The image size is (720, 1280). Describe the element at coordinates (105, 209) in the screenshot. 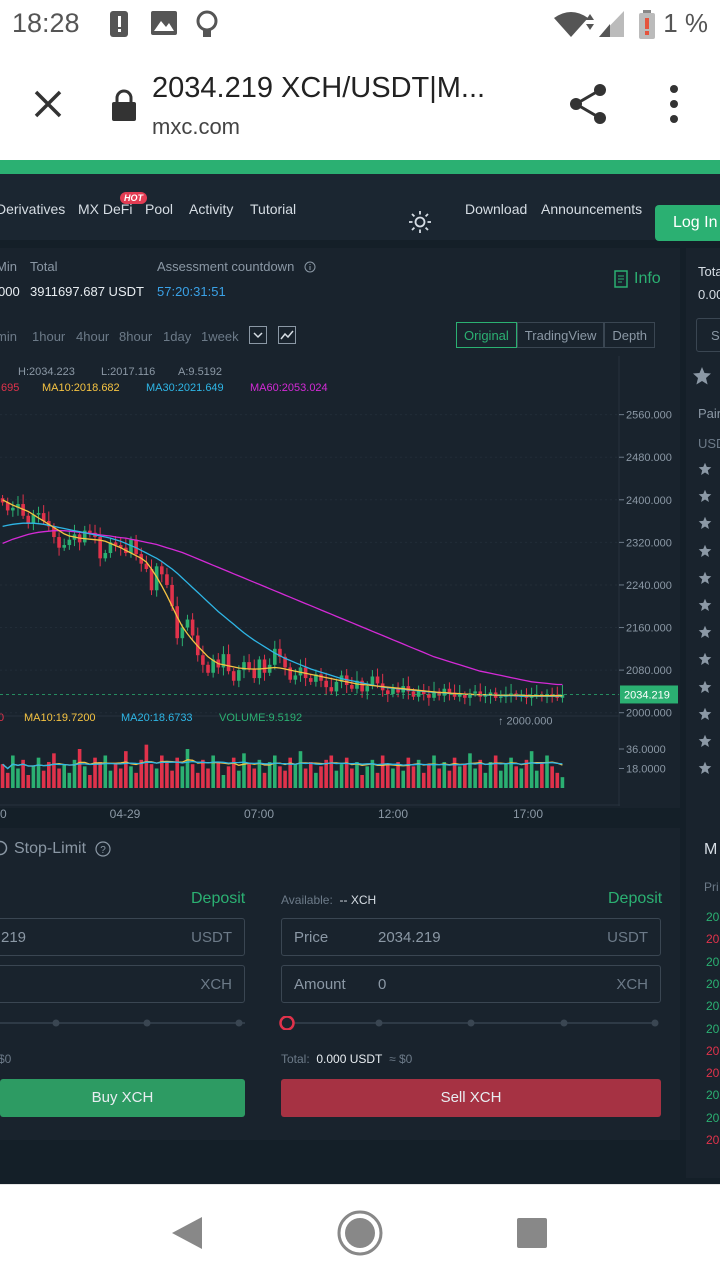

I see `nav-mx-defi: MX DeFi` at that location.